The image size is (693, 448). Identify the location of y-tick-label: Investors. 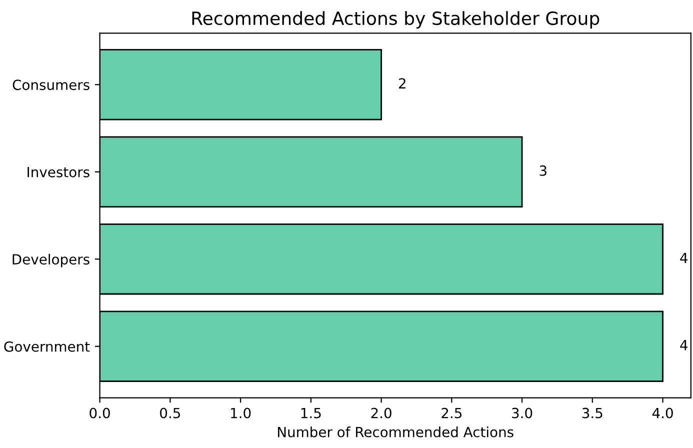
(59, 172).